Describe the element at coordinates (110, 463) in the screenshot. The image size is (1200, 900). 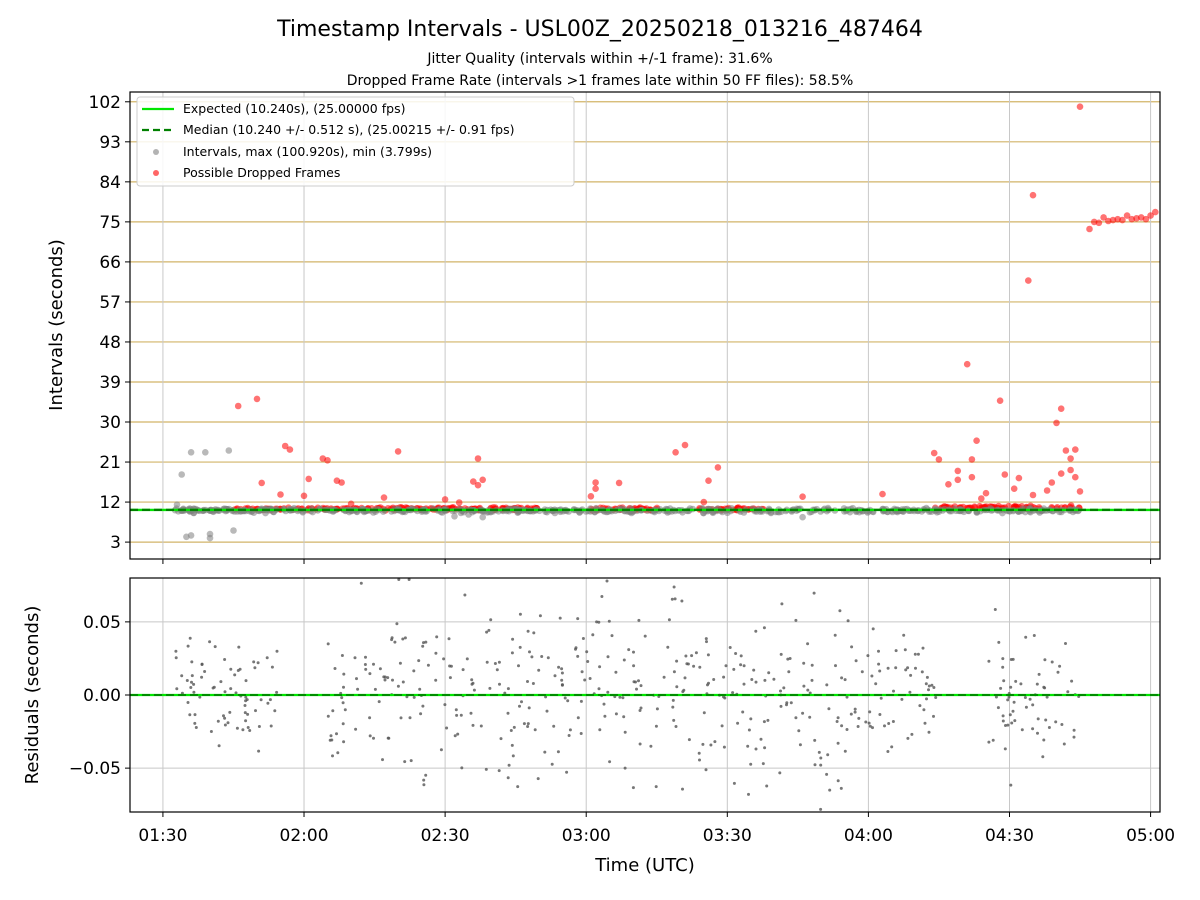
I see `intervals-y-tick-label: 21` at that location.